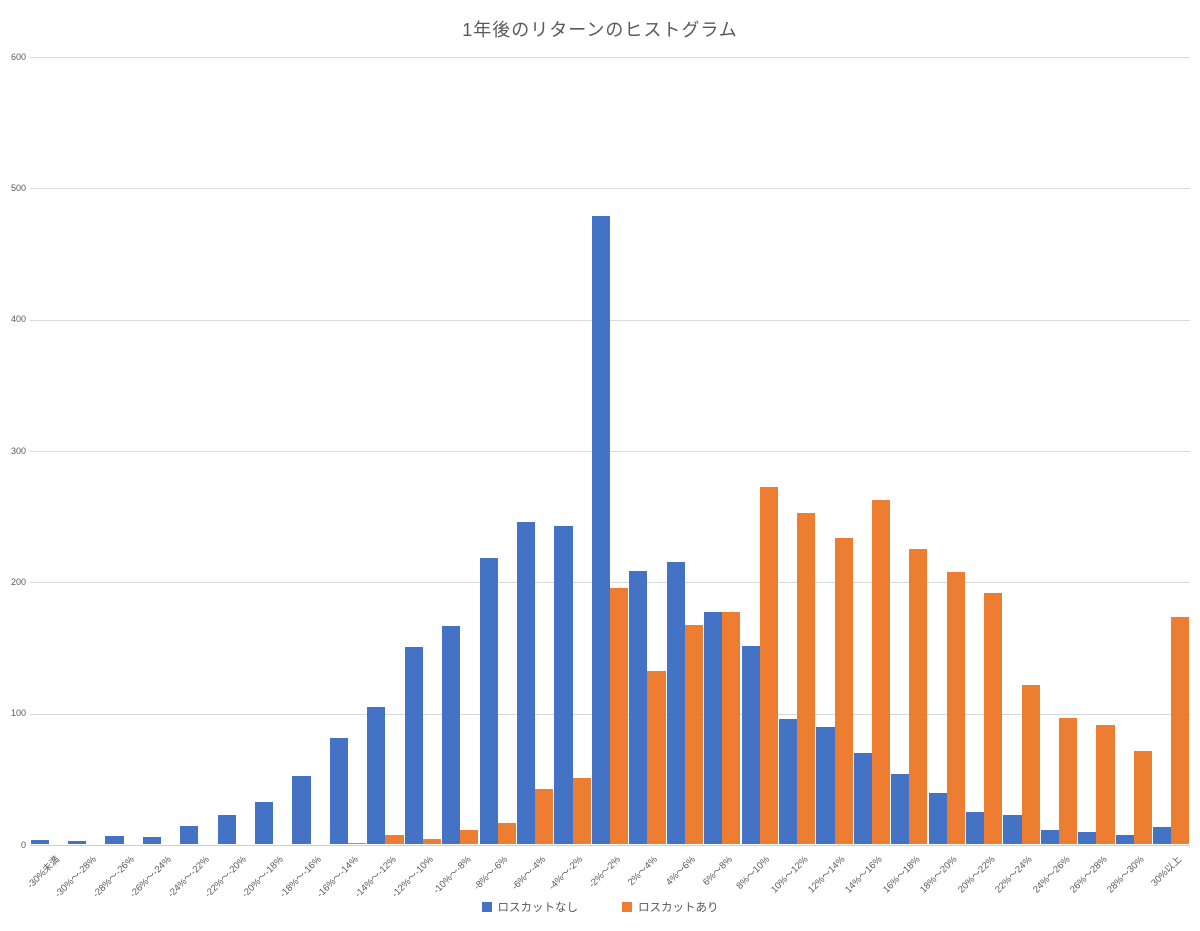 The image size is (1200, 931). Describe the element at coordinates (627, 907) in the screenshot. I see `legend-swatch-orange` at that location.